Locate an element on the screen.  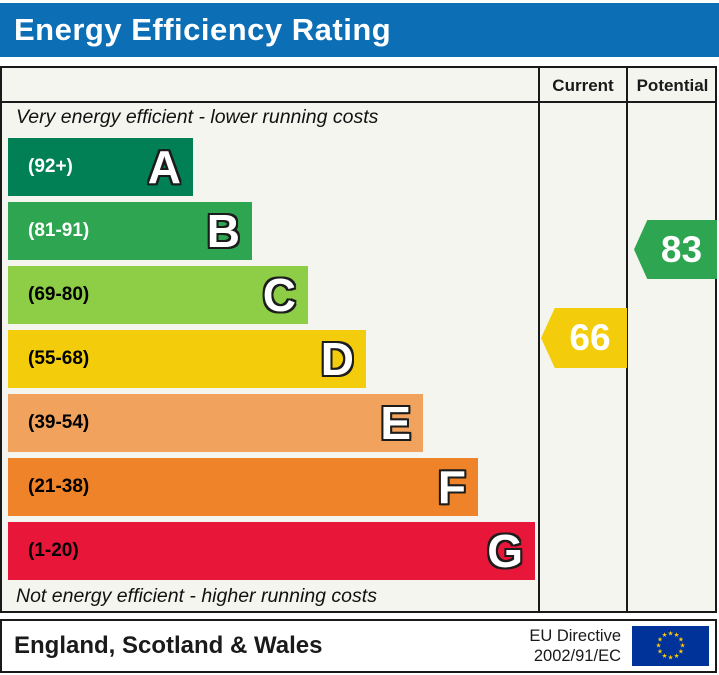
band-c-range: (69-80) is located at coordinates (59, 294).